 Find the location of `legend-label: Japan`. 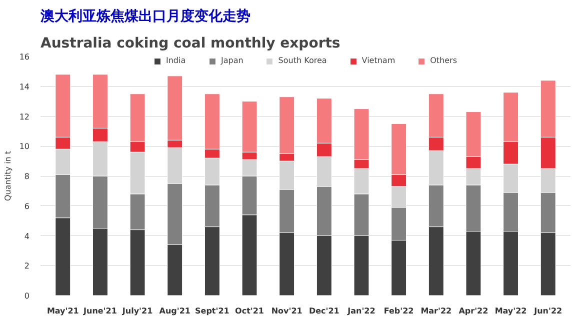

legend-label: Japan is located at coordinates (232, 60).